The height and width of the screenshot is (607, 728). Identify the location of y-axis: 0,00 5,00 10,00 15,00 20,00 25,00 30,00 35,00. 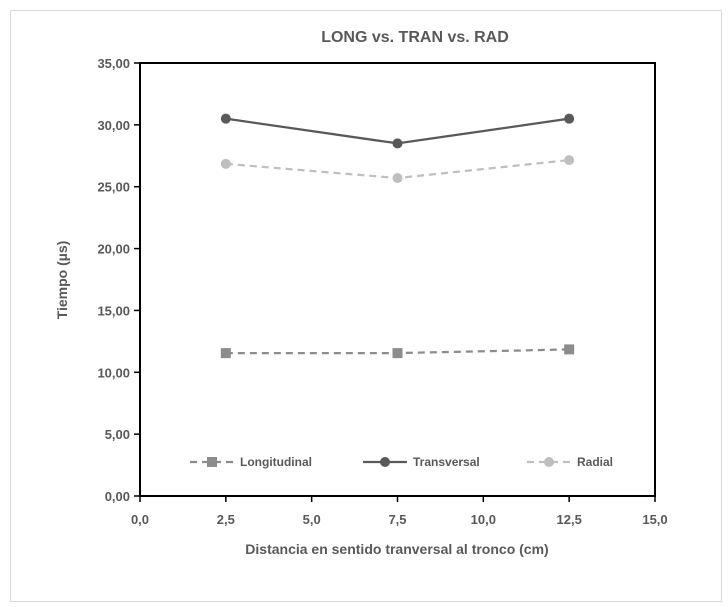
(118, 280).